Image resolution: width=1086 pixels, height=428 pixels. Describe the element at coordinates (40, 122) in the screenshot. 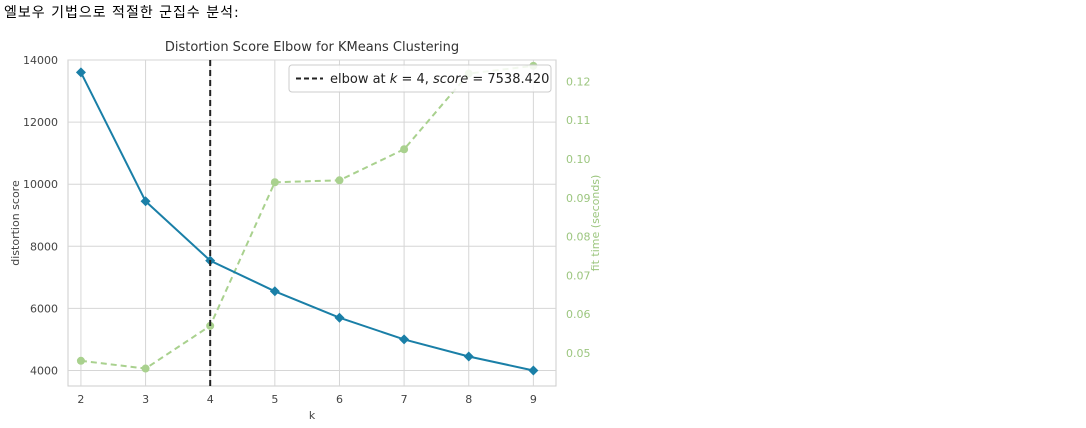

I see `y-tick-label: 12000` at that location.